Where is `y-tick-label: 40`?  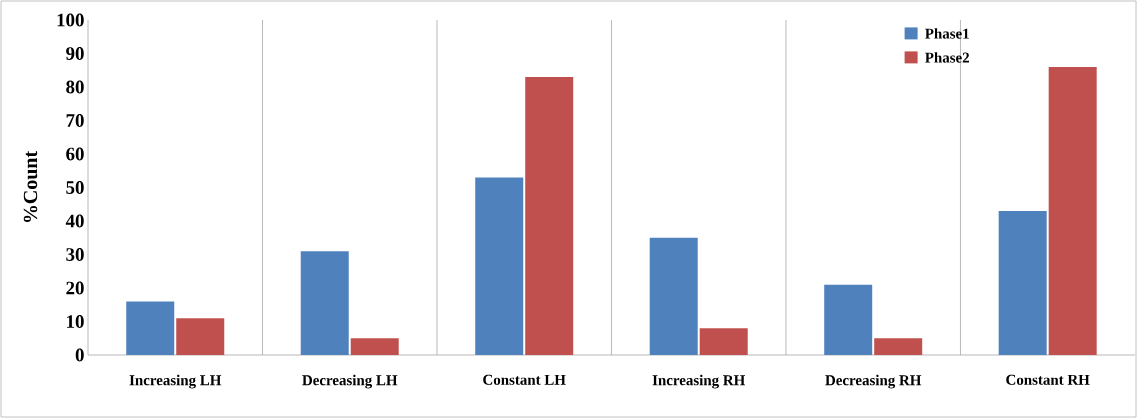 y-tick-label: 40 is located at coordinates (74, 221).